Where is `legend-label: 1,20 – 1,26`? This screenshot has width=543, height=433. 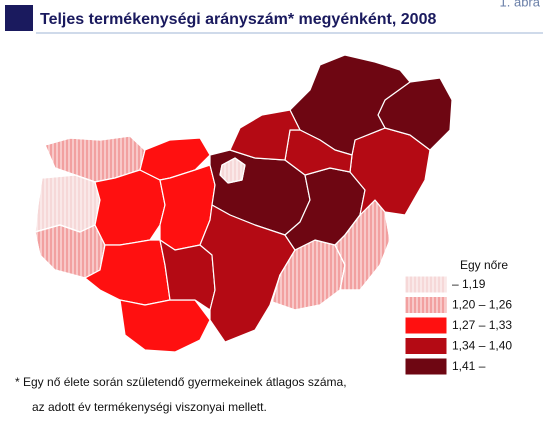
legend-label: 1,20 – 1,26 is located at coordinates (482, 305).